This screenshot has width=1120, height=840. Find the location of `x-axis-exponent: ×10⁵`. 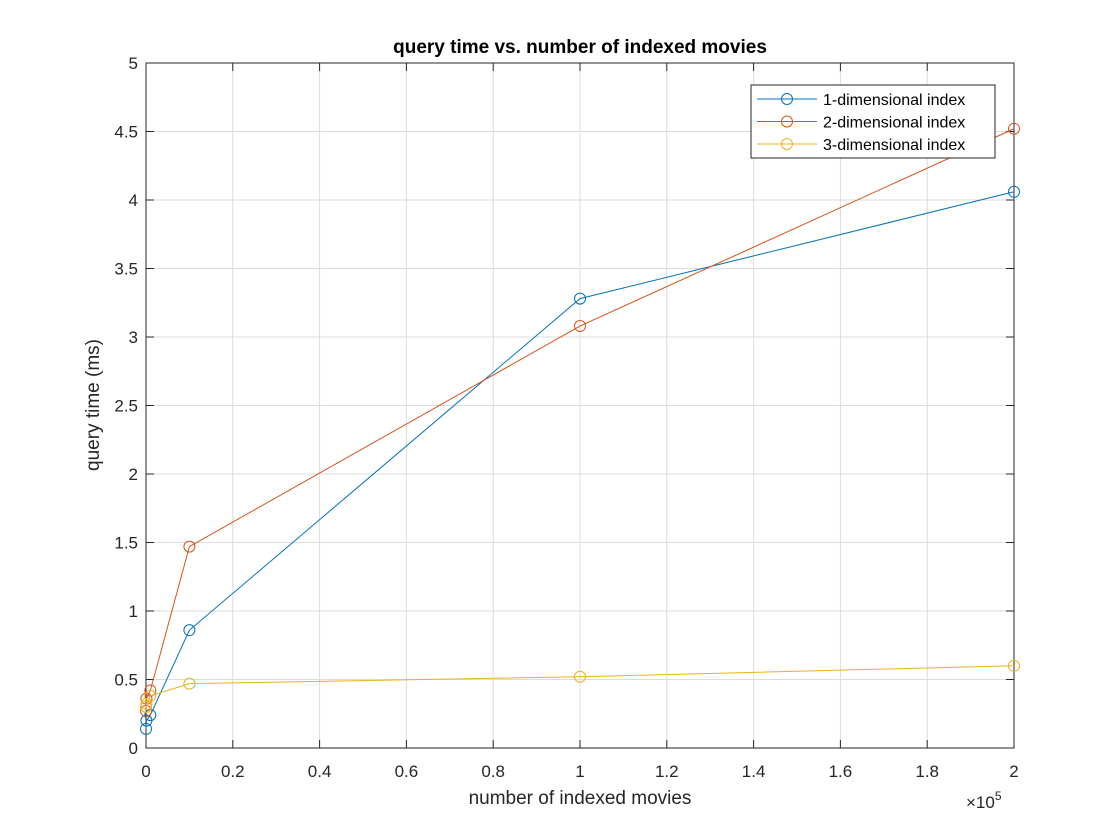

x-axis-exponent: ×10⁵ is located at coordinates (984, 800).